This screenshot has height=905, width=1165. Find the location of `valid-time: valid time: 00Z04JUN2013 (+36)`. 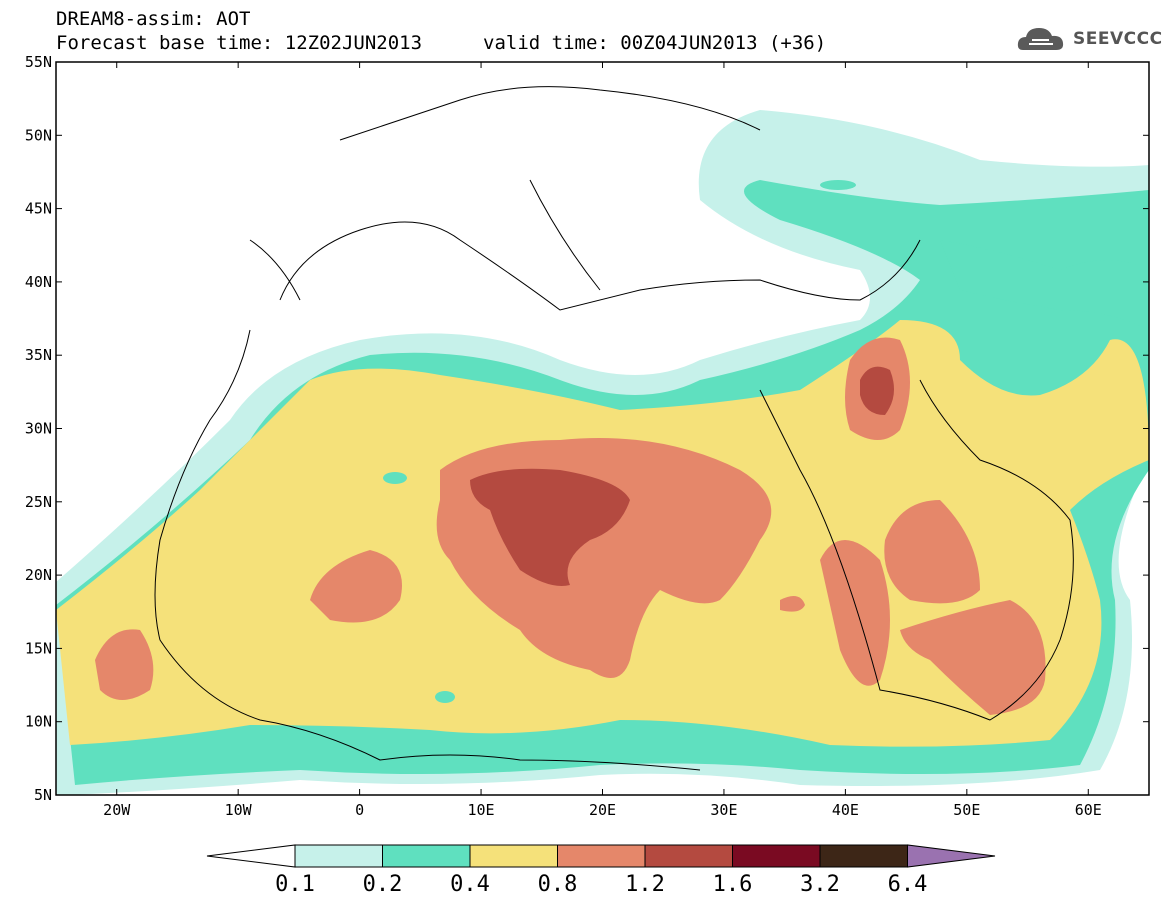

valid-time: valid time: 00Z04JUN2013 (+36) is located at coordinates (655, 43).